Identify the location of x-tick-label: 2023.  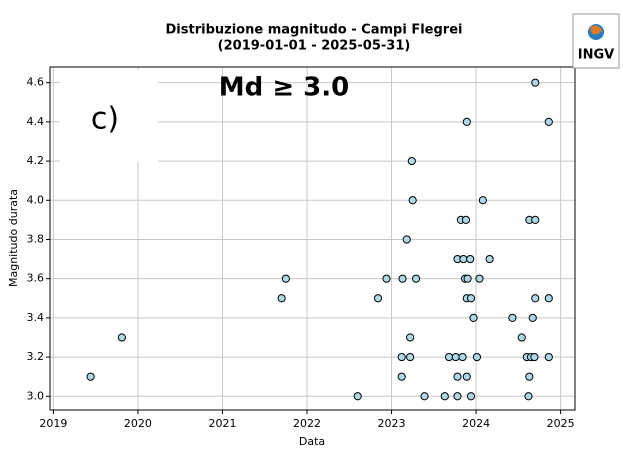
(392, 423).